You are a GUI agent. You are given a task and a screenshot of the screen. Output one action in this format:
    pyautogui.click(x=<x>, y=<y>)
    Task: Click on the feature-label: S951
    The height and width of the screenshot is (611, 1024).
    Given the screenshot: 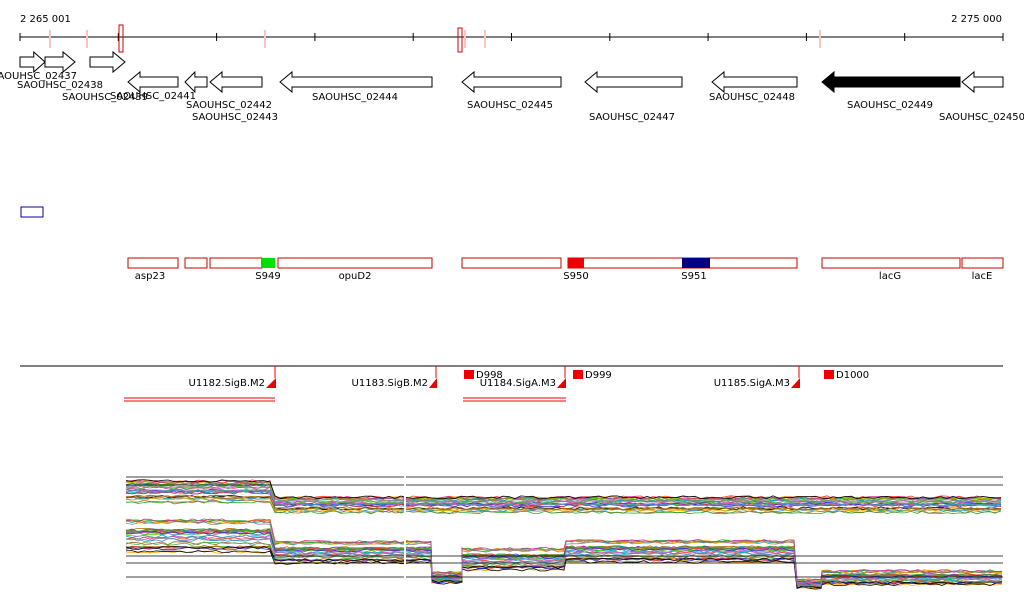 What is the action you would take?
    pyautogui.click(x=693, y=276)
    